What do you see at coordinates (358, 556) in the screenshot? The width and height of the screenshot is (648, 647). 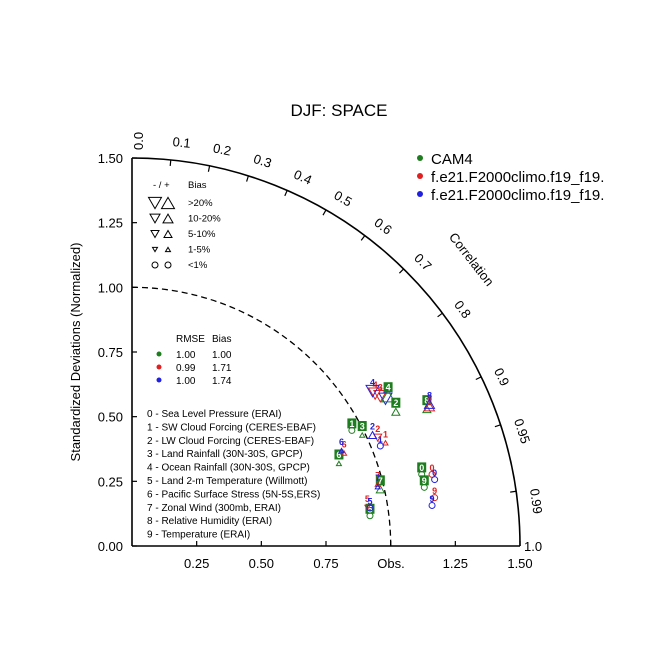 I see `x-axis-ticks: 0.25 0.50 0.75 1.25 1.50` at bounding box center [358, 556].